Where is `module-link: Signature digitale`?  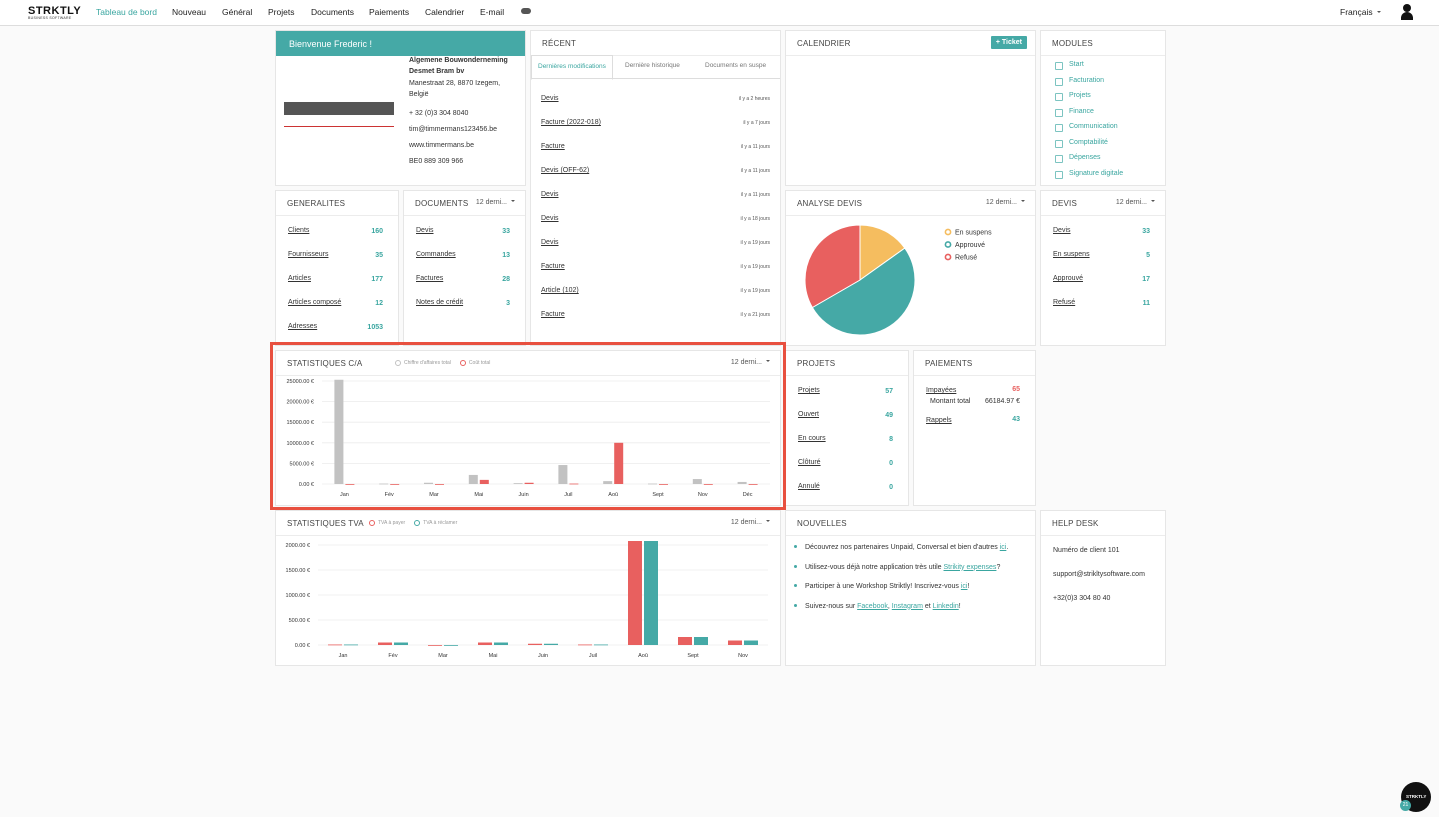
module-link: Signature digitale is located at coordinates (1096, 173).